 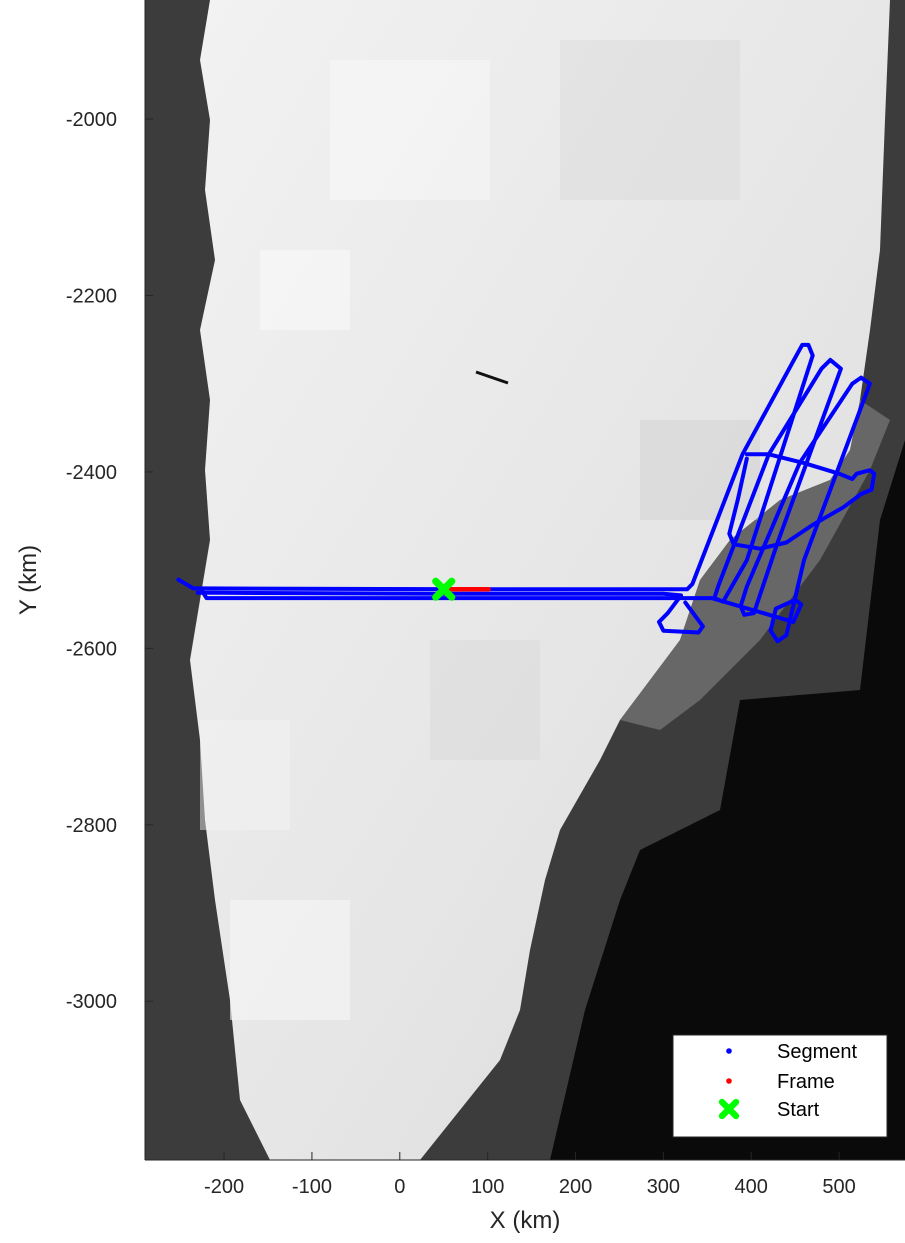 I want to click on y-tick-label: -2000, so click(x=91, y=120).